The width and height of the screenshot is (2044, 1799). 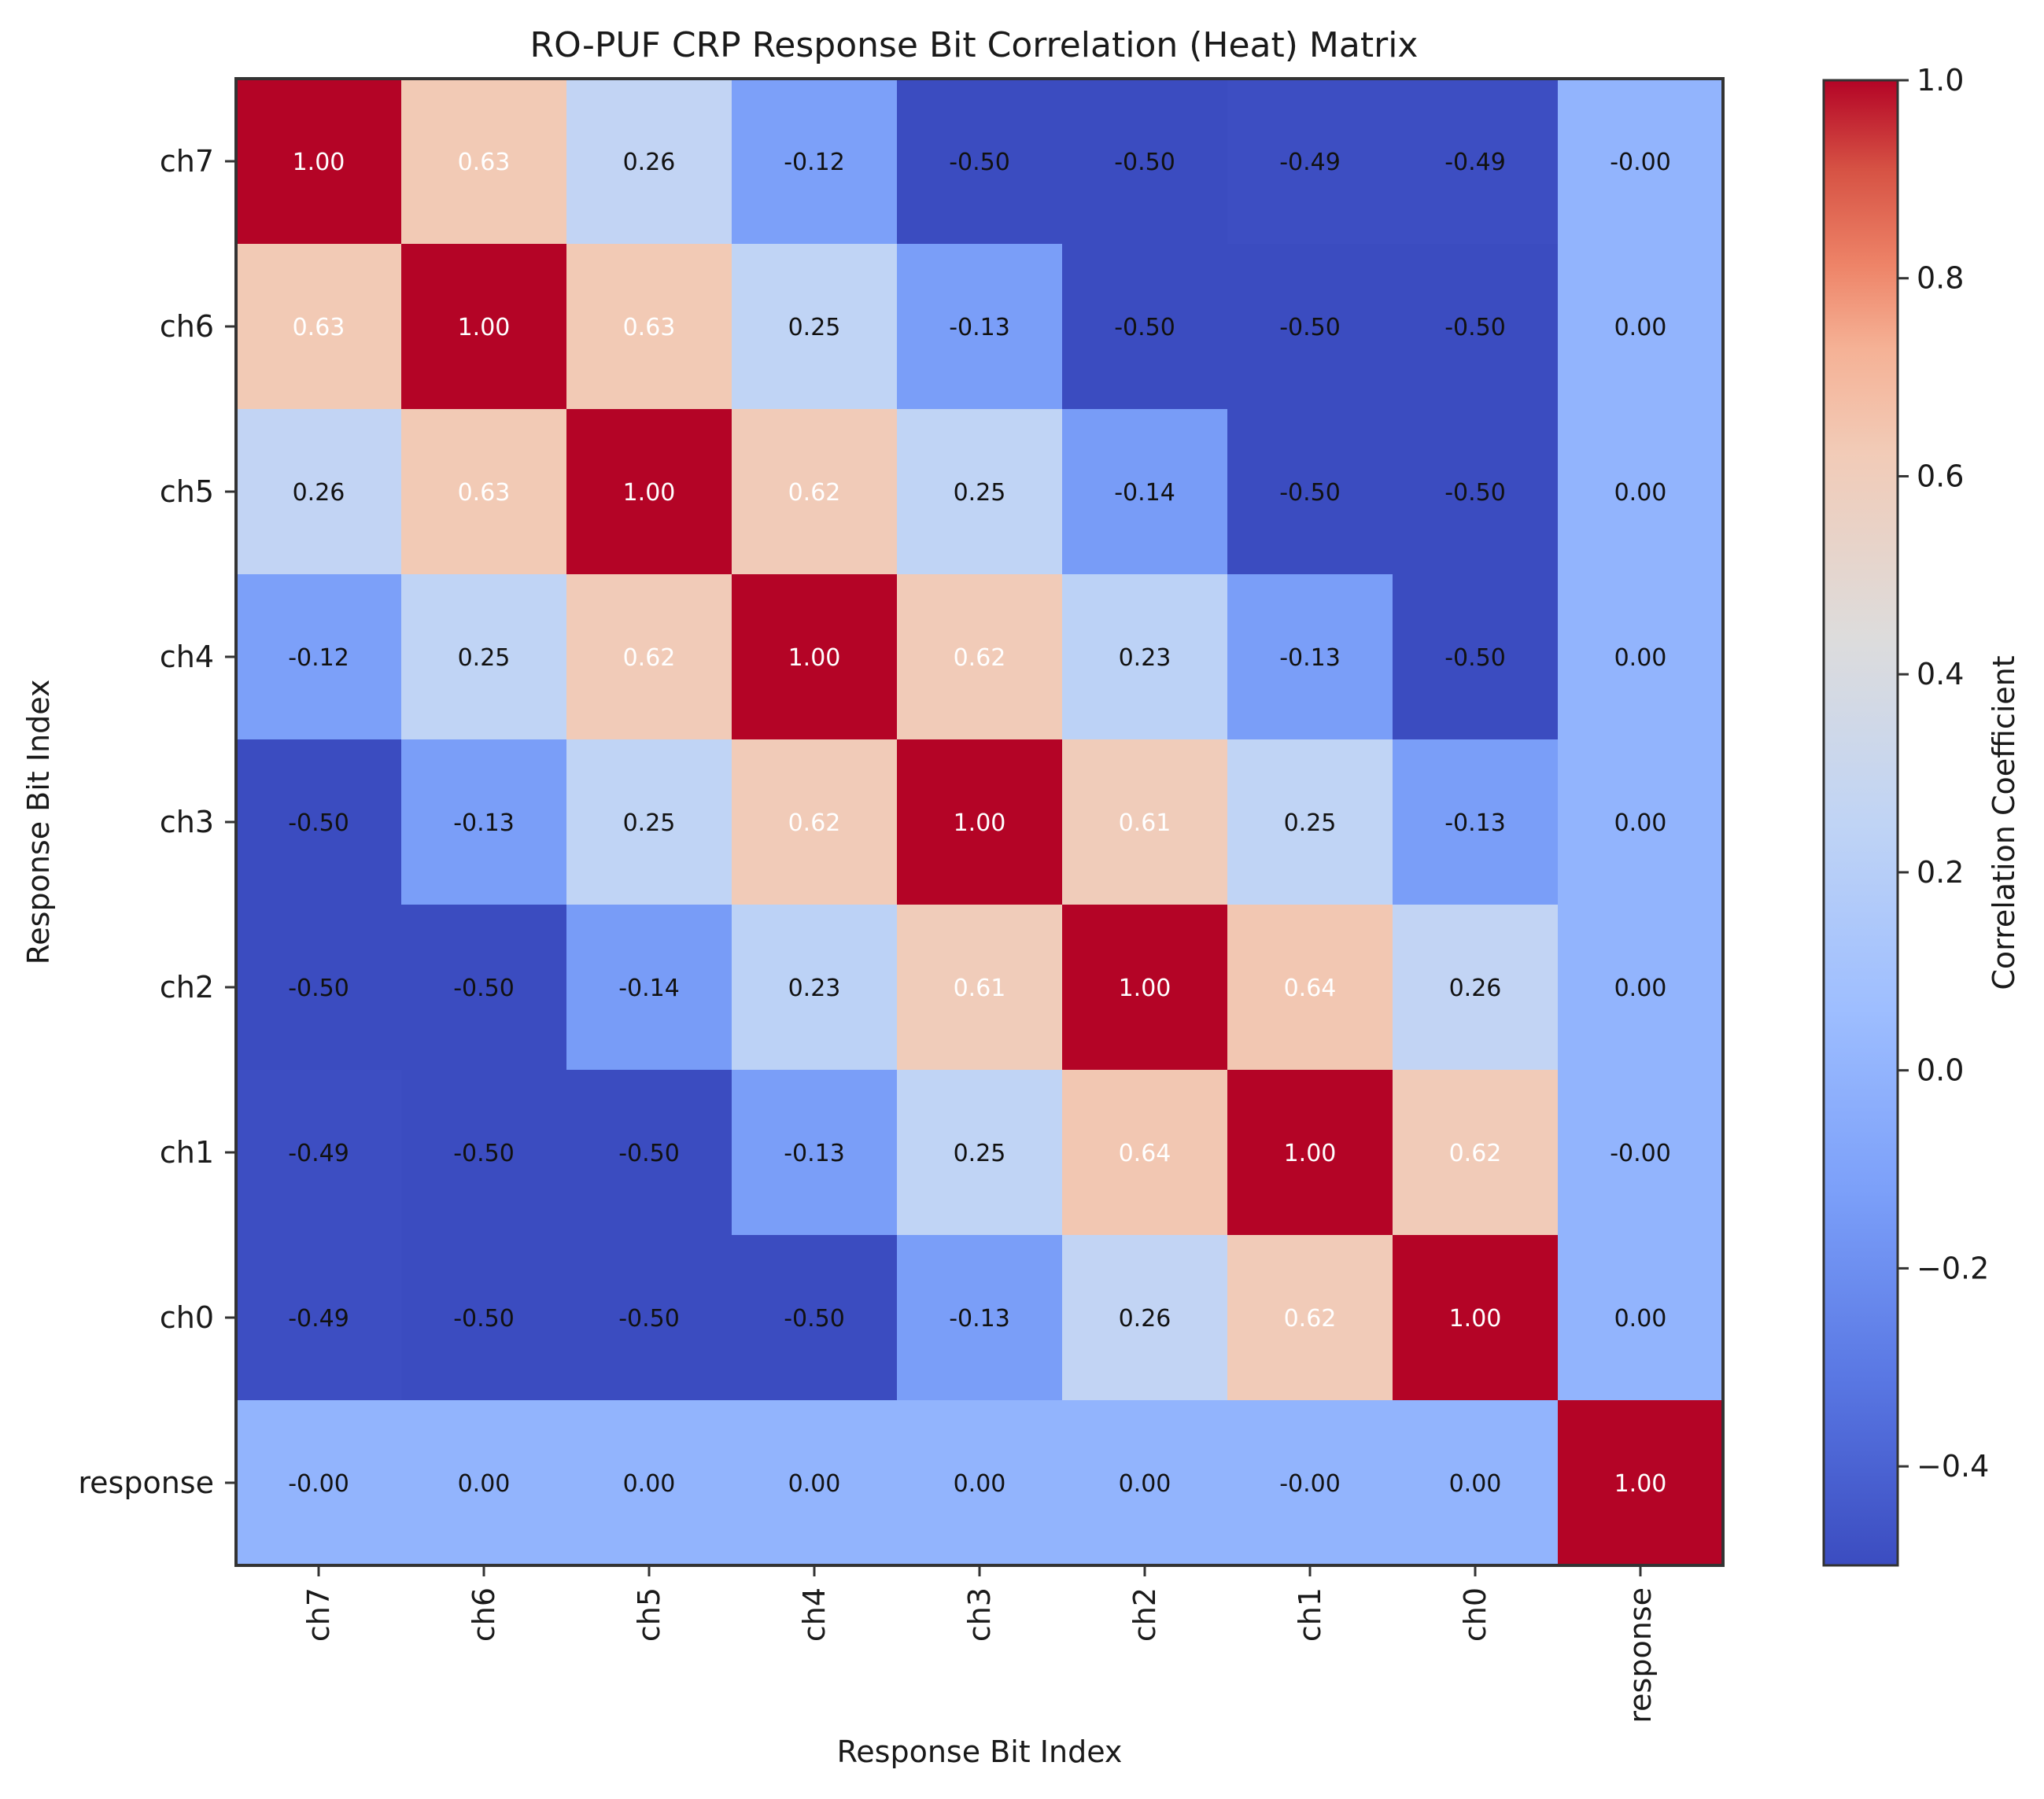 I want to click on heatmap-cell-ch3-ch0, so click(x=1476, y=822).